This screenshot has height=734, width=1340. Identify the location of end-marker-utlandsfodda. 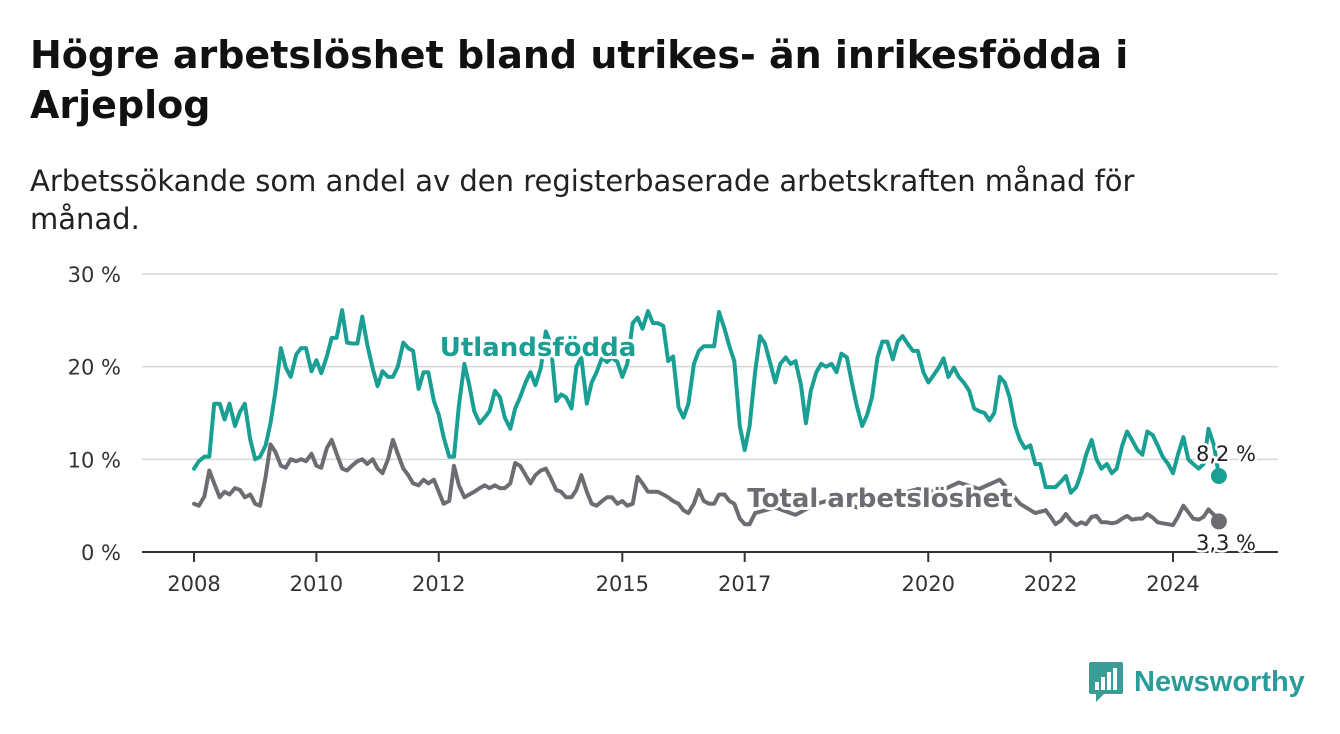
(1218, 476).